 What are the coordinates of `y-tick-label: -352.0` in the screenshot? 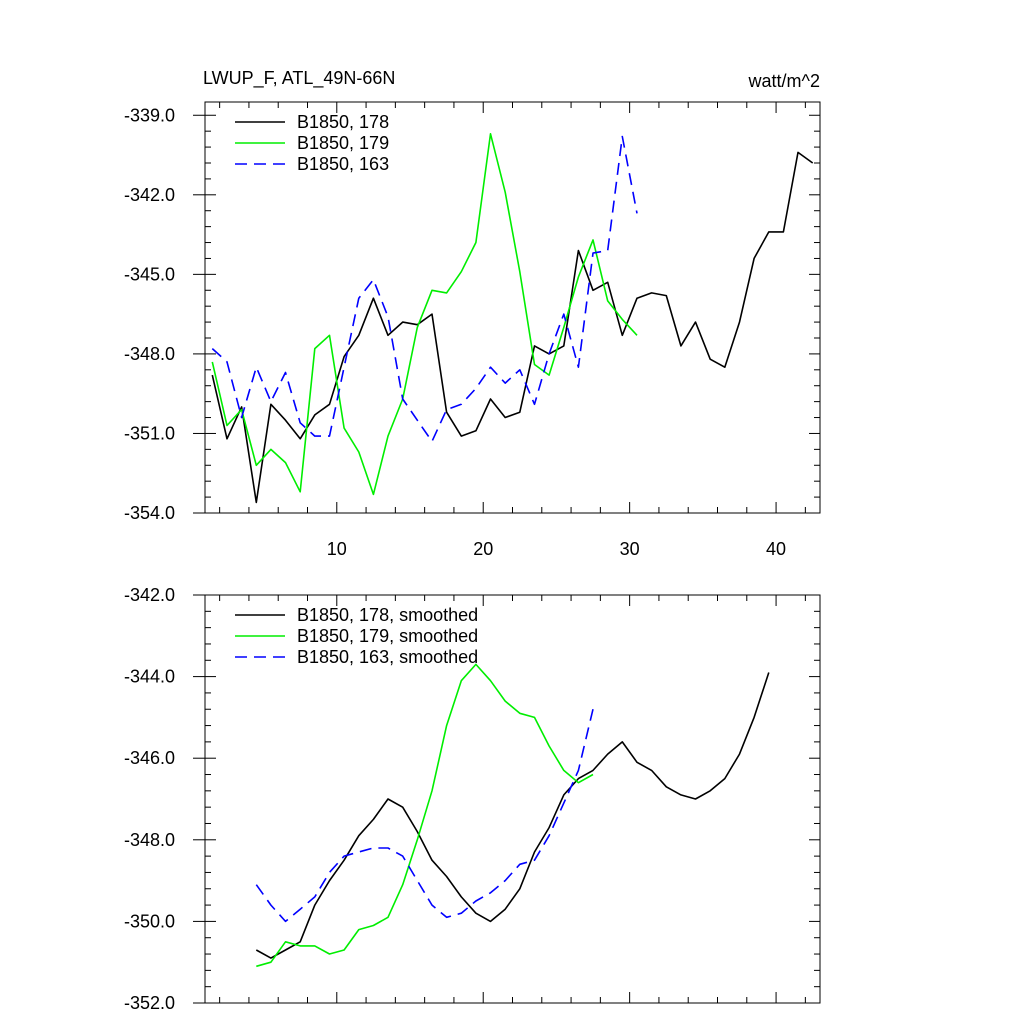 It's located at (149, 1003).